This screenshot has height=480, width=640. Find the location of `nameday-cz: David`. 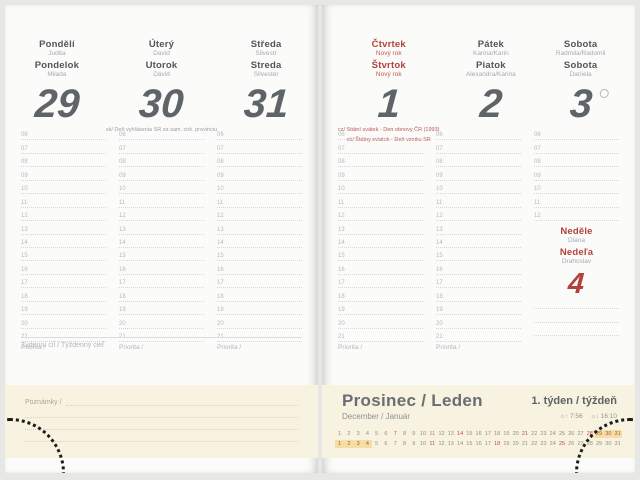

nameday-cz: David is located at coordinates (161, 54).